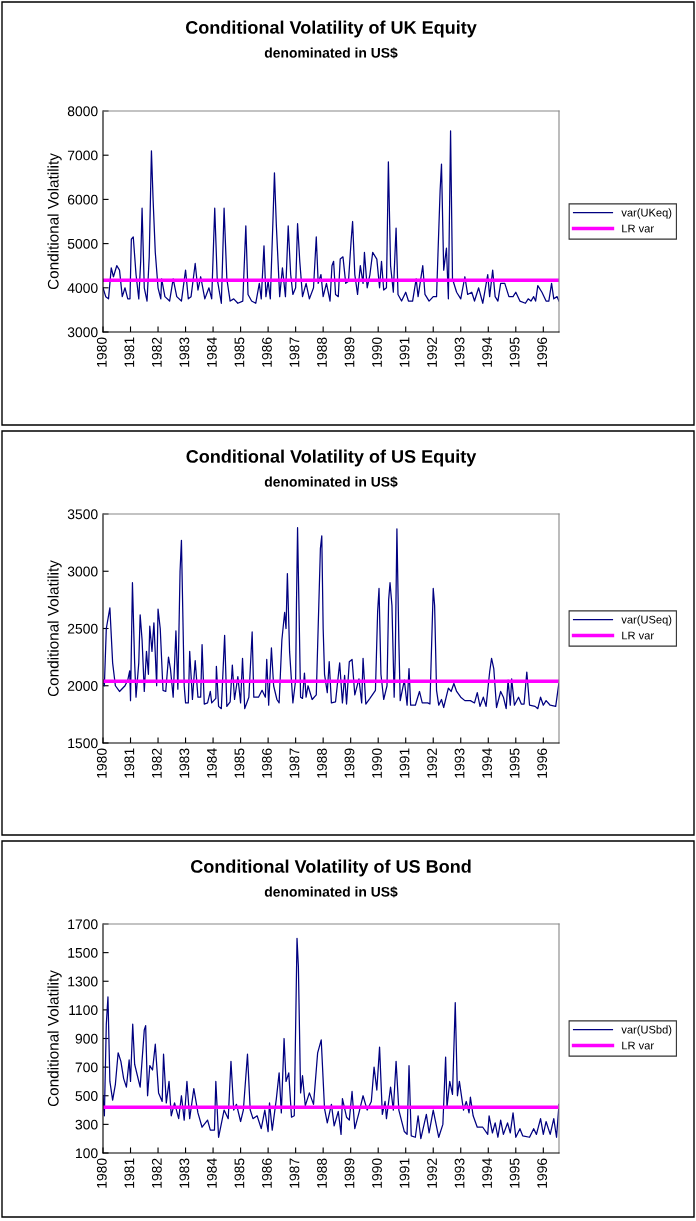  I want to click on chart-title: Conditional Volatility of US Equity, so click(331, 458).